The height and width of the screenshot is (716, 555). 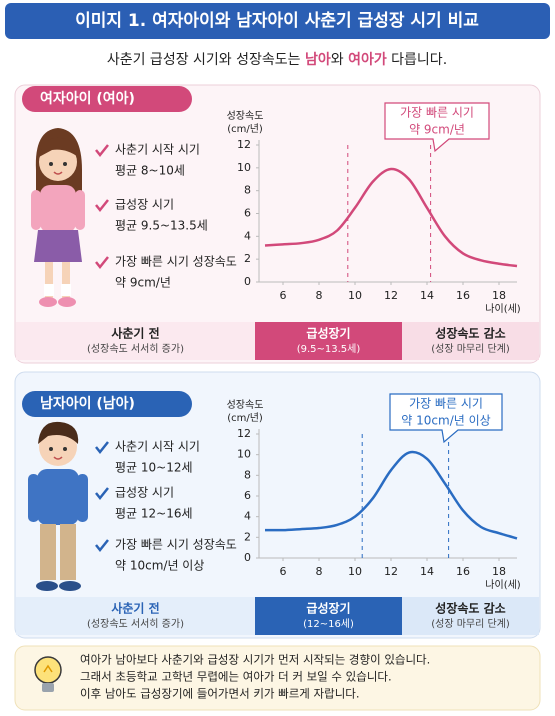 What do you see at coordinates (87, 403) in the screenshot?
I see `panel-label: 남자아이 (남아)` at bounding box center [87, 403].